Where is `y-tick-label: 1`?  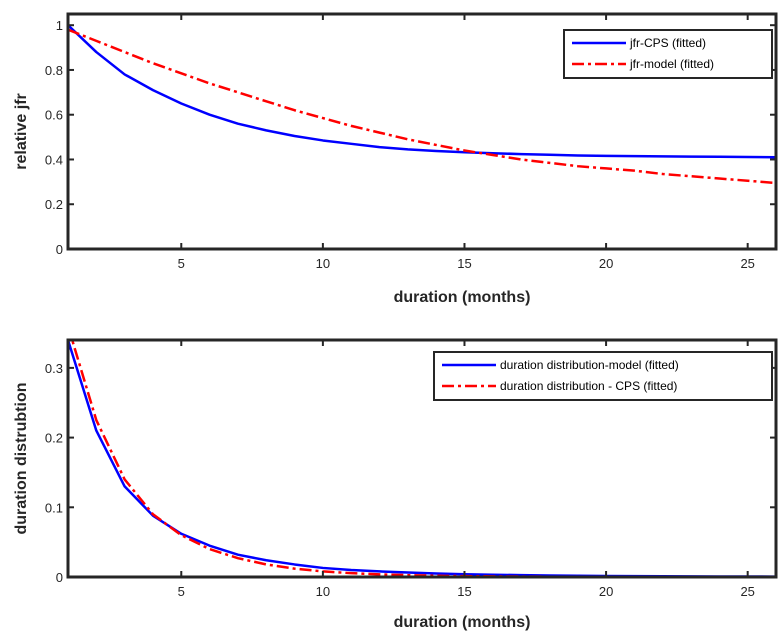 y-tick-label: 1 is located at coordinates (59, 25).